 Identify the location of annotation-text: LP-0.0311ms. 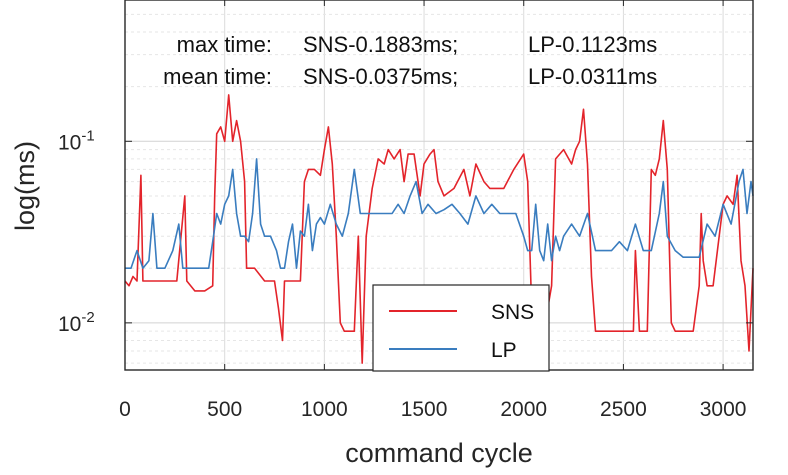
(592, 76).